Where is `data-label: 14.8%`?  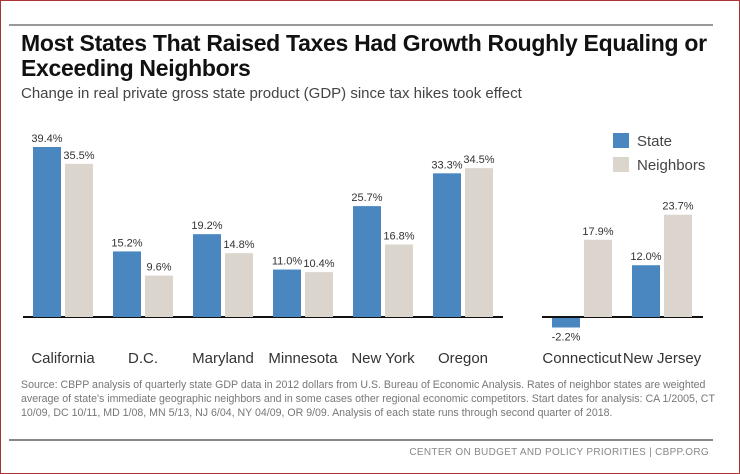
data-label: 14.8% is located at coordinates (238, 245).